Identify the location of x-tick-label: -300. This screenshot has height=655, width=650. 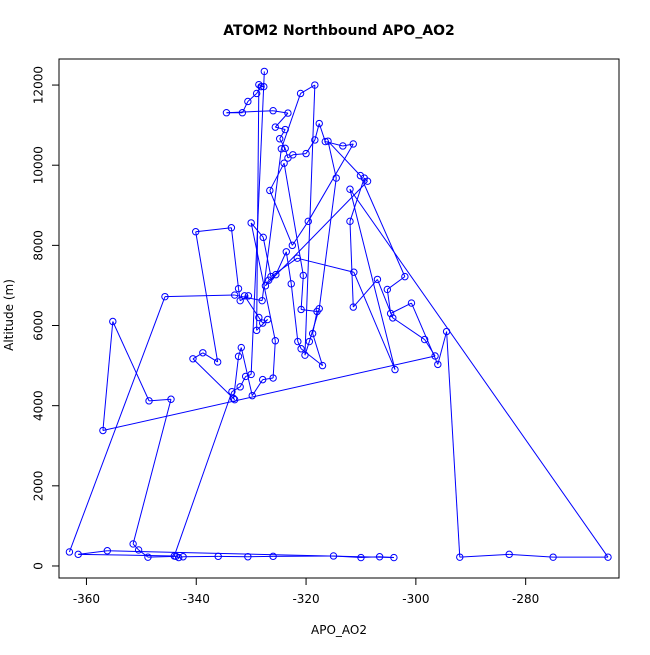
(415, 599).